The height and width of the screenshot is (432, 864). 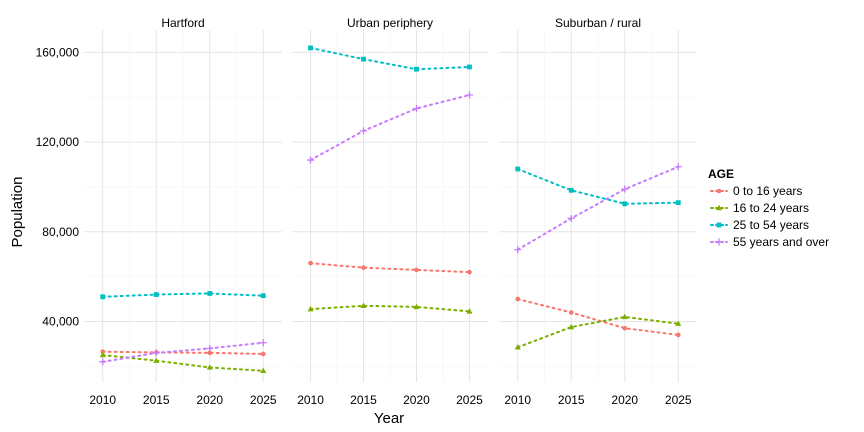 I want to click on legend-entry: 0 to 16 years, so click(x=756, y=191).